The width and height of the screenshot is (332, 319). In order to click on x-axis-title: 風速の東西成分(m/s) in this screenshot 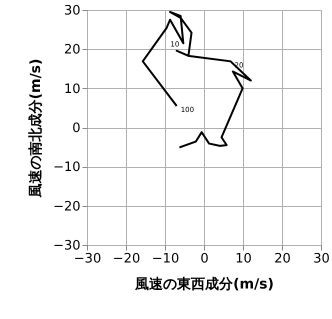, I will do `click(204, 284)`.